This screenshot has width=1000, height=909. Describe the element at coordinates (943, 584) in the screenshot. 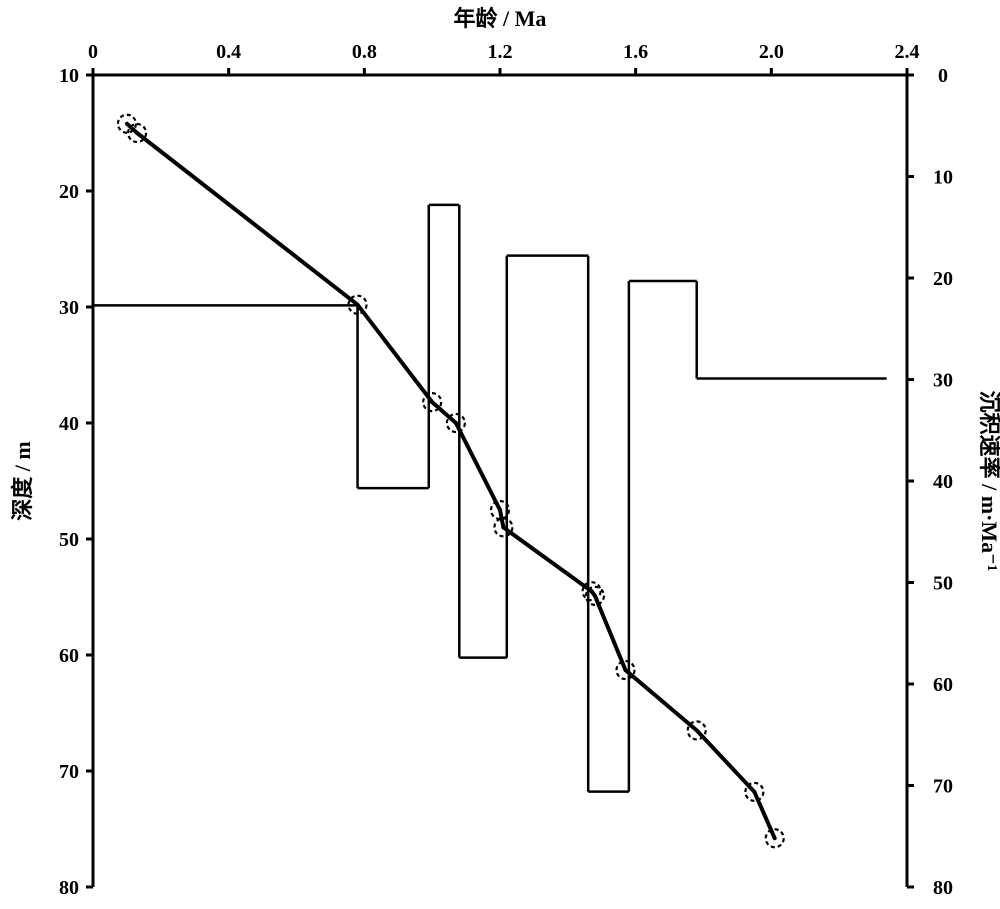

I see `y-right-tick-label: 50` at that location.